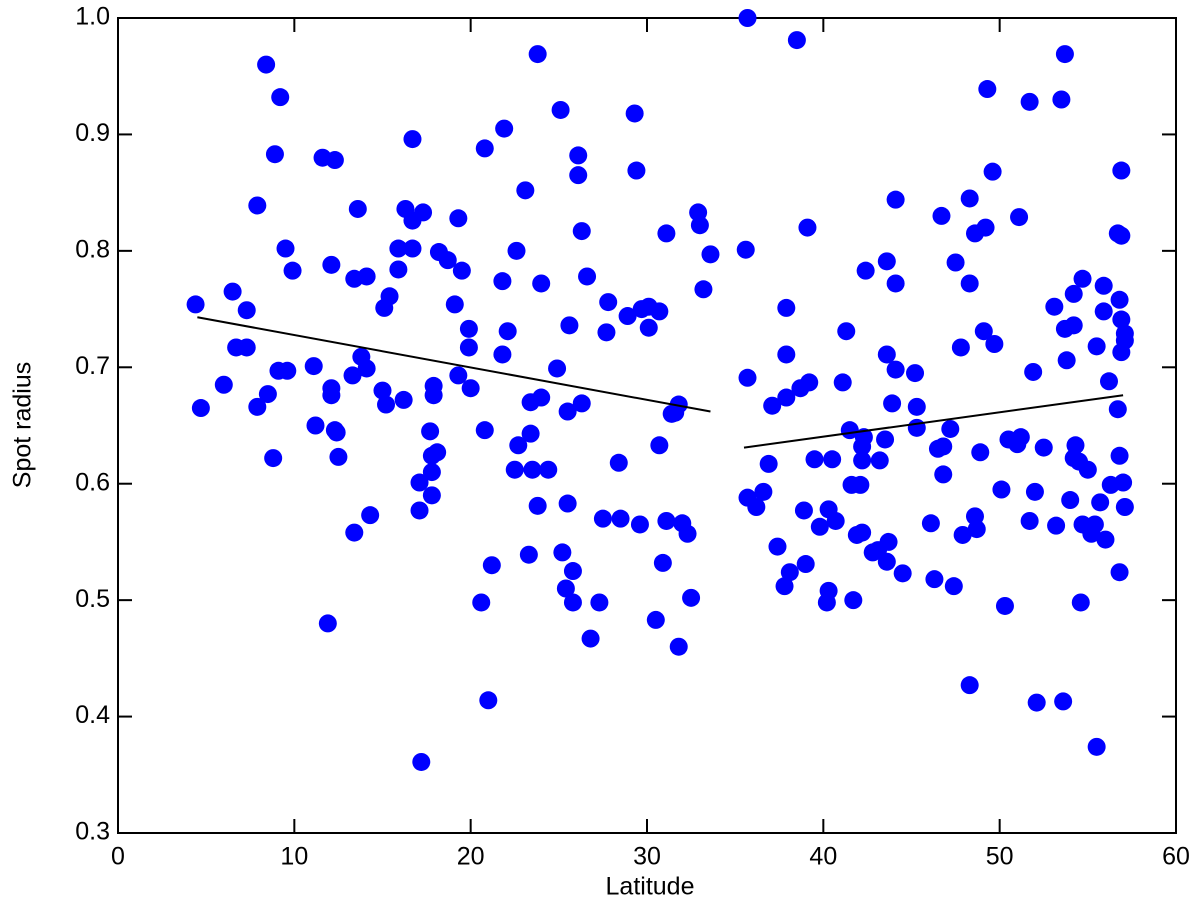  Describe the element at coordinates (92, 832) in the screenshot. I see `y-tick-label: 0.3` at that location.